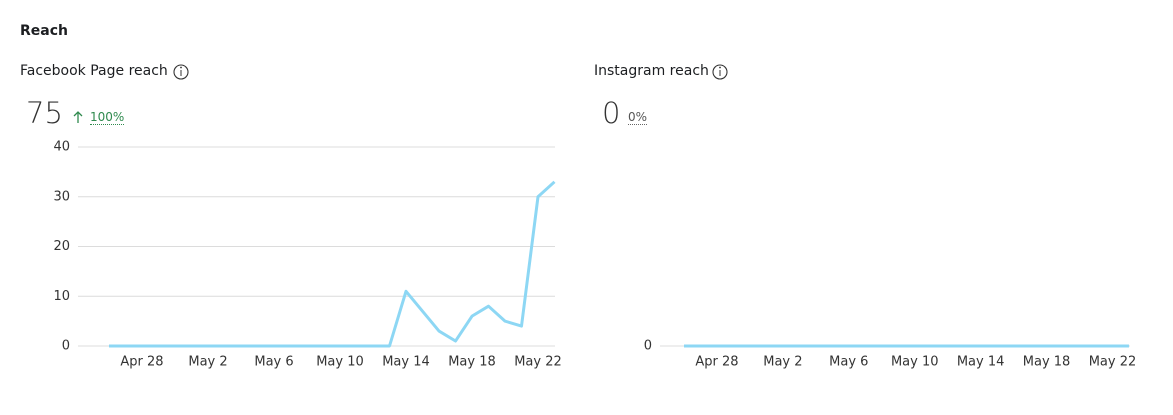  Describe the element at coordinates (638, 117) in the screenshot. I see `kpi-change: 0%` at that location.